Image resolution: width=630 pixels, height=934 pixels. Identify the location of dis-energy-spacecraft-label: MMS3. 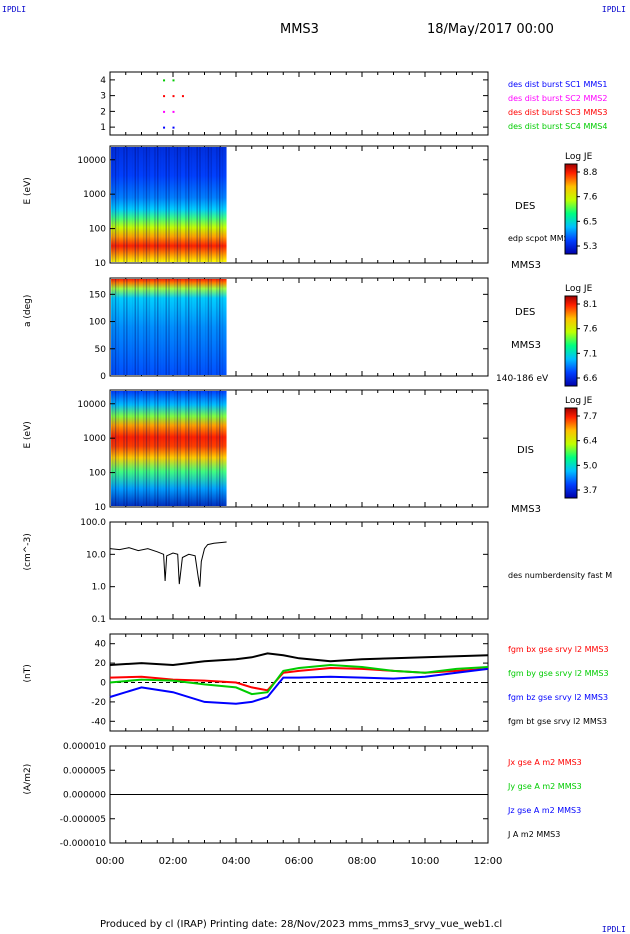
(526, 509).